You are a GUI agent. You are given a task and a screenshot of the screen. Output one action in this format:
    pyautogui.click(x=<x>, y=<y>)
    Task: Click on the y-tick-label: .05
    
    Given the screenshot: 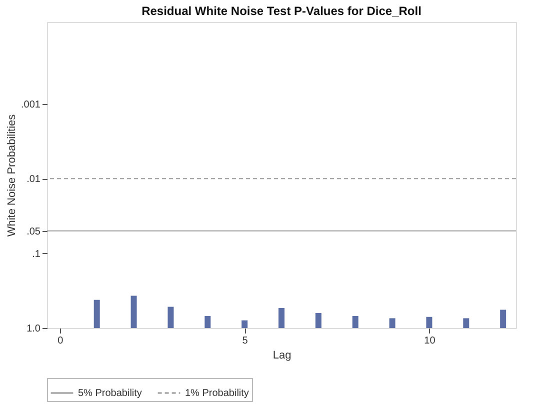 What is the action you would take?
    pyautogui.click(x=33, y=232)
    